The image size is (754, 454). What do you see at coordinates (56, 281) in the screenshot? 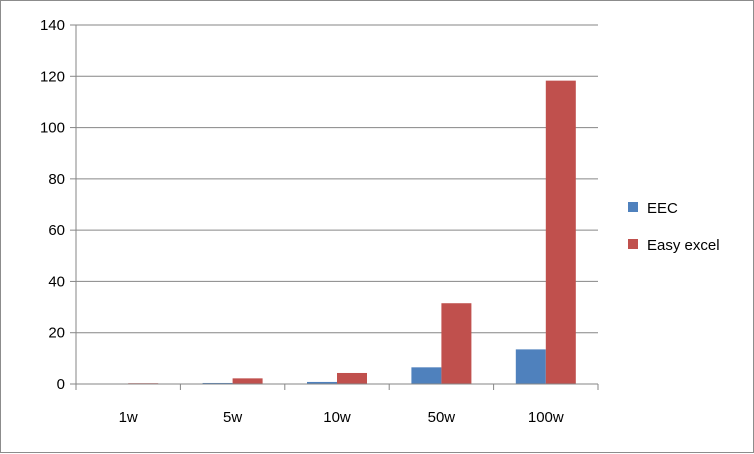
I see `y-tick-label: 40` at bounding box center [56, 281].